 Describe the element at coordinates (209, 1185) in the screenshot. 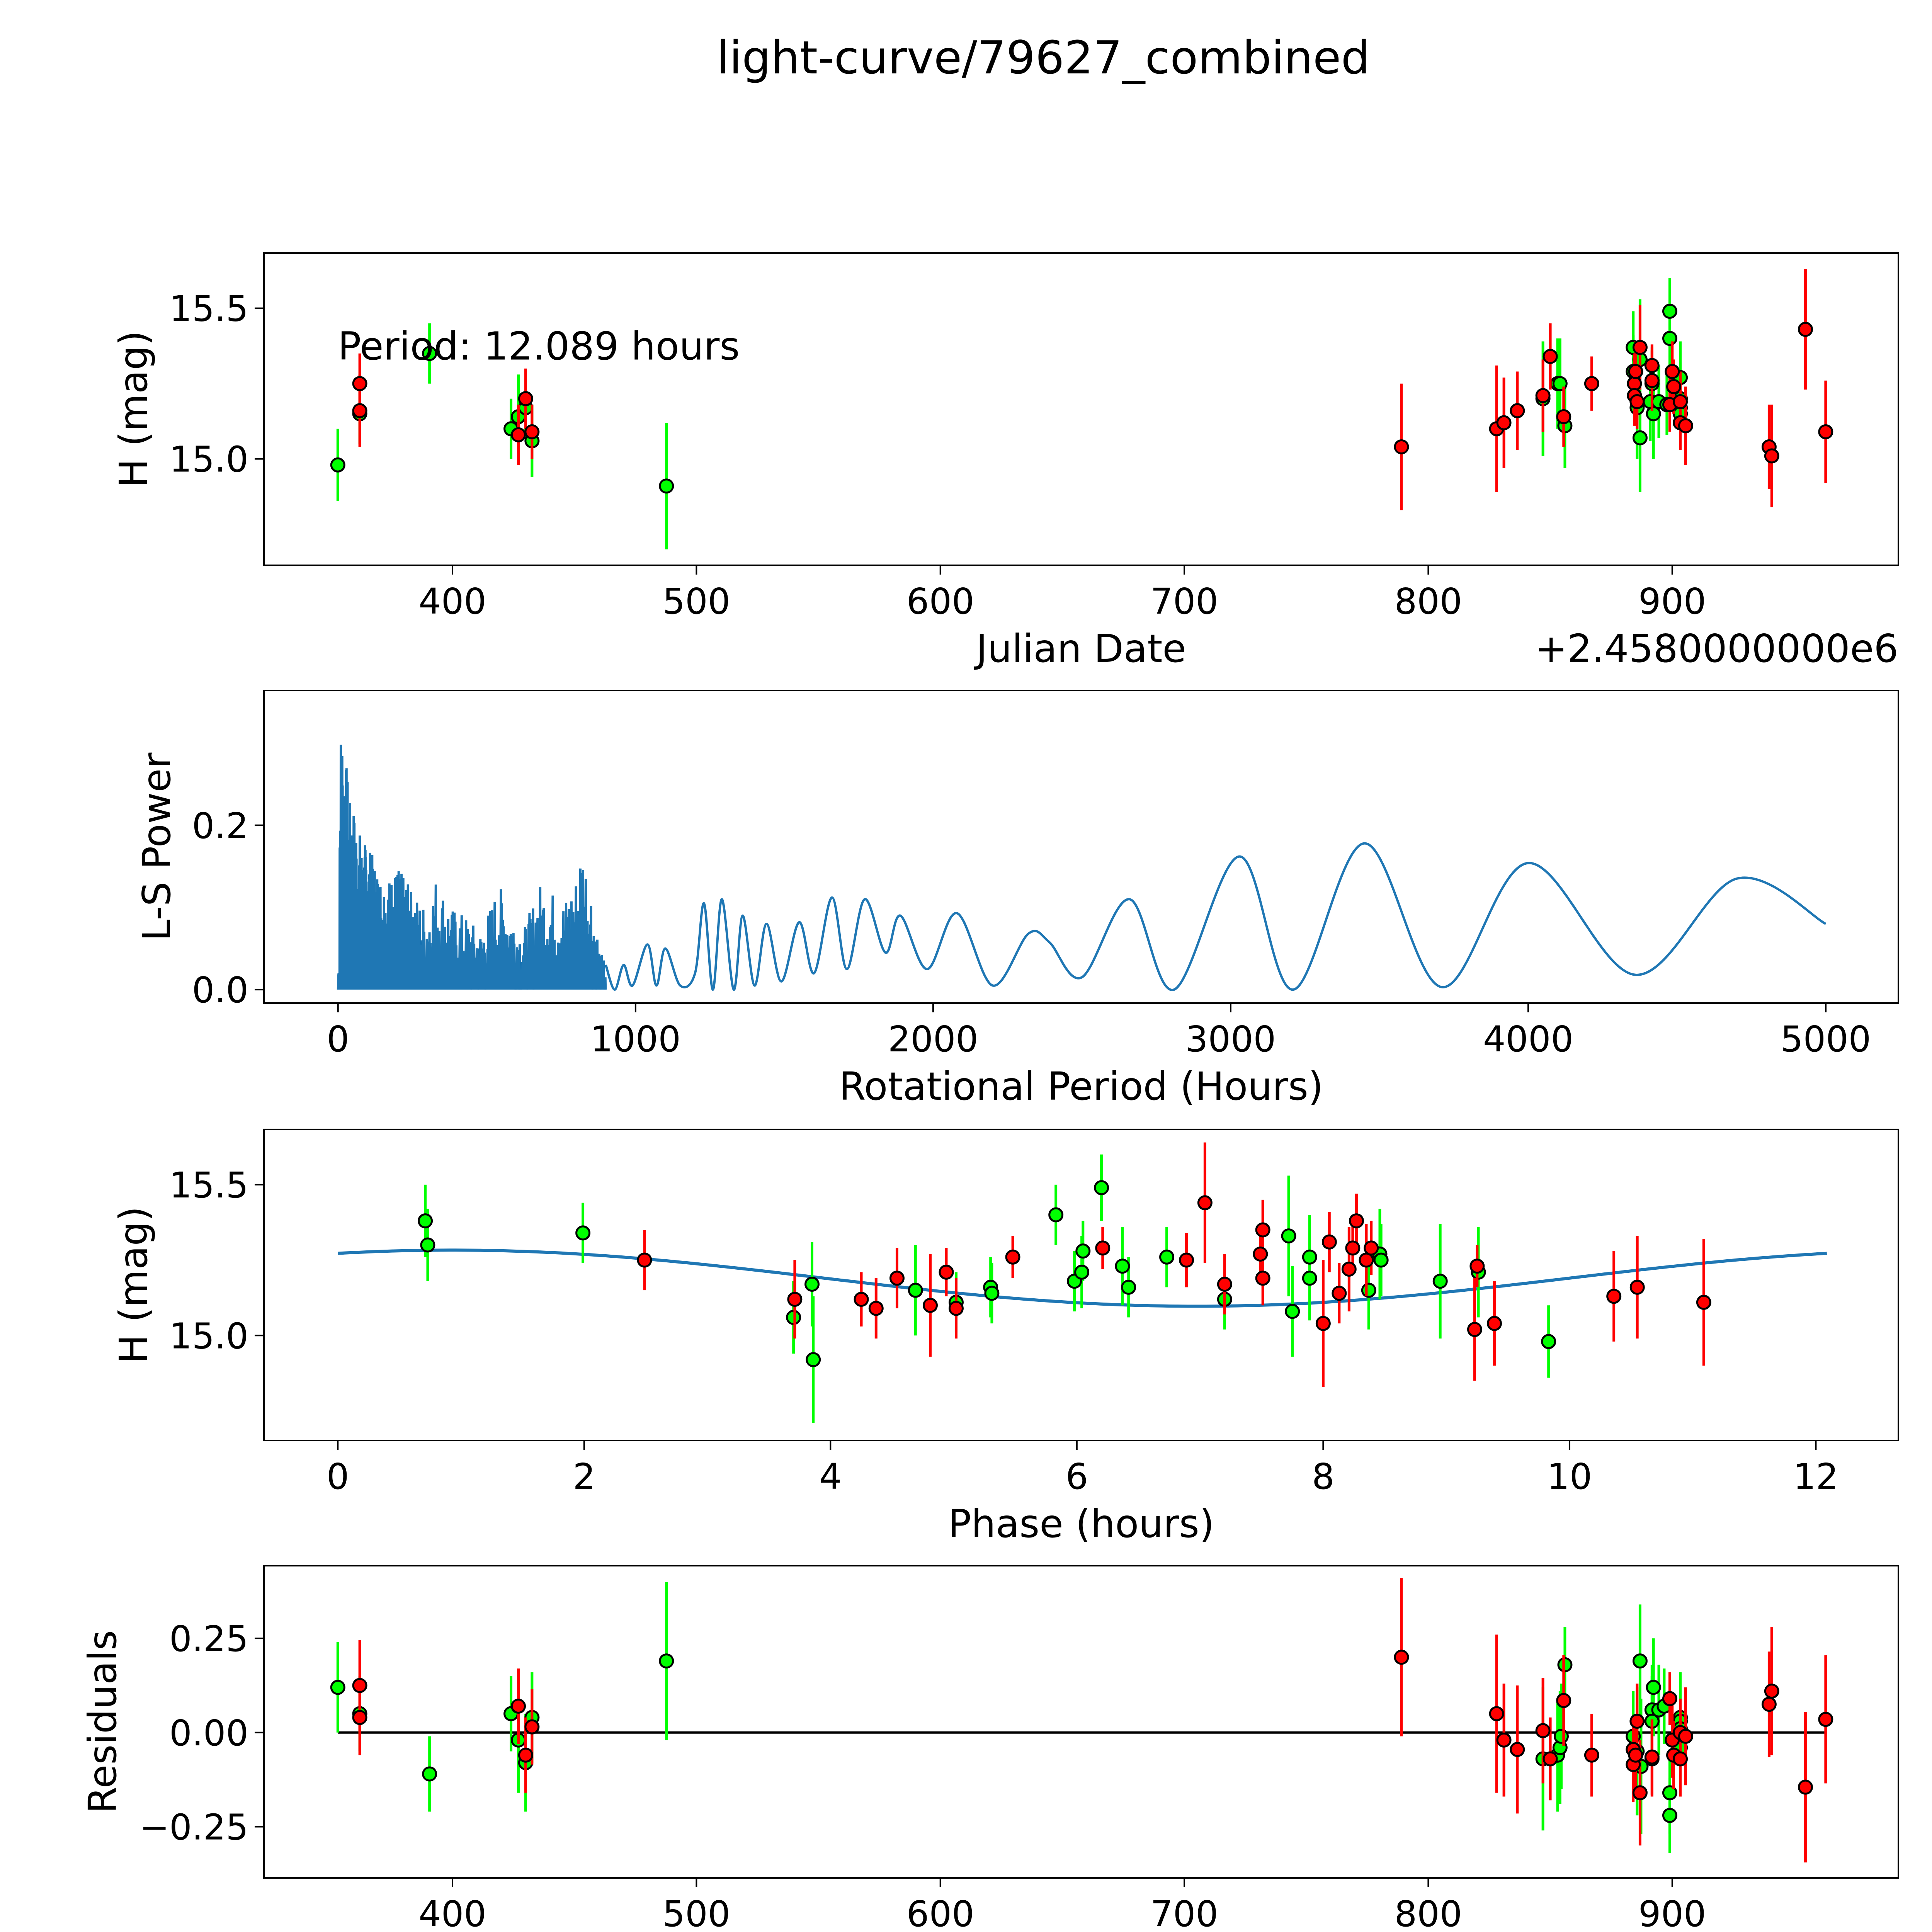

I see `y-tick-label: 15.5` at that location.